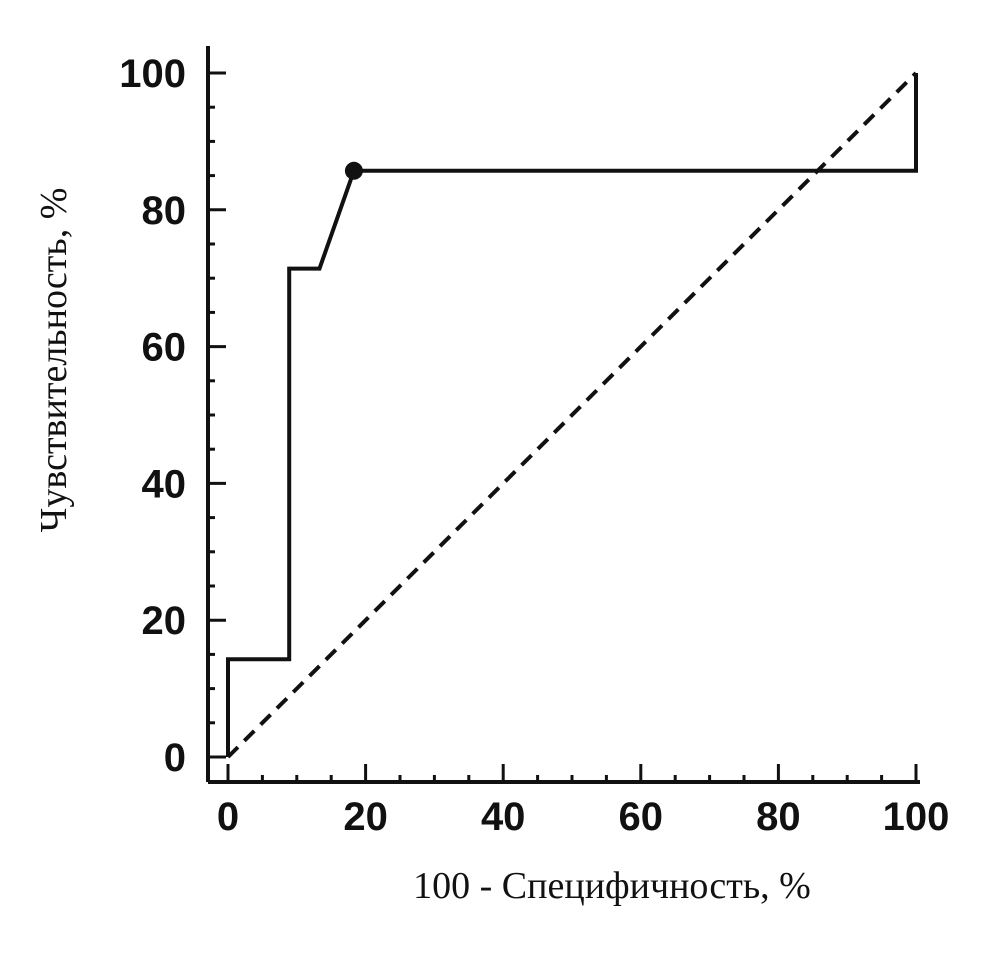 This screenshot has height=969, width=999. I want to click on x-tick-label: 100, so click(916, 817).